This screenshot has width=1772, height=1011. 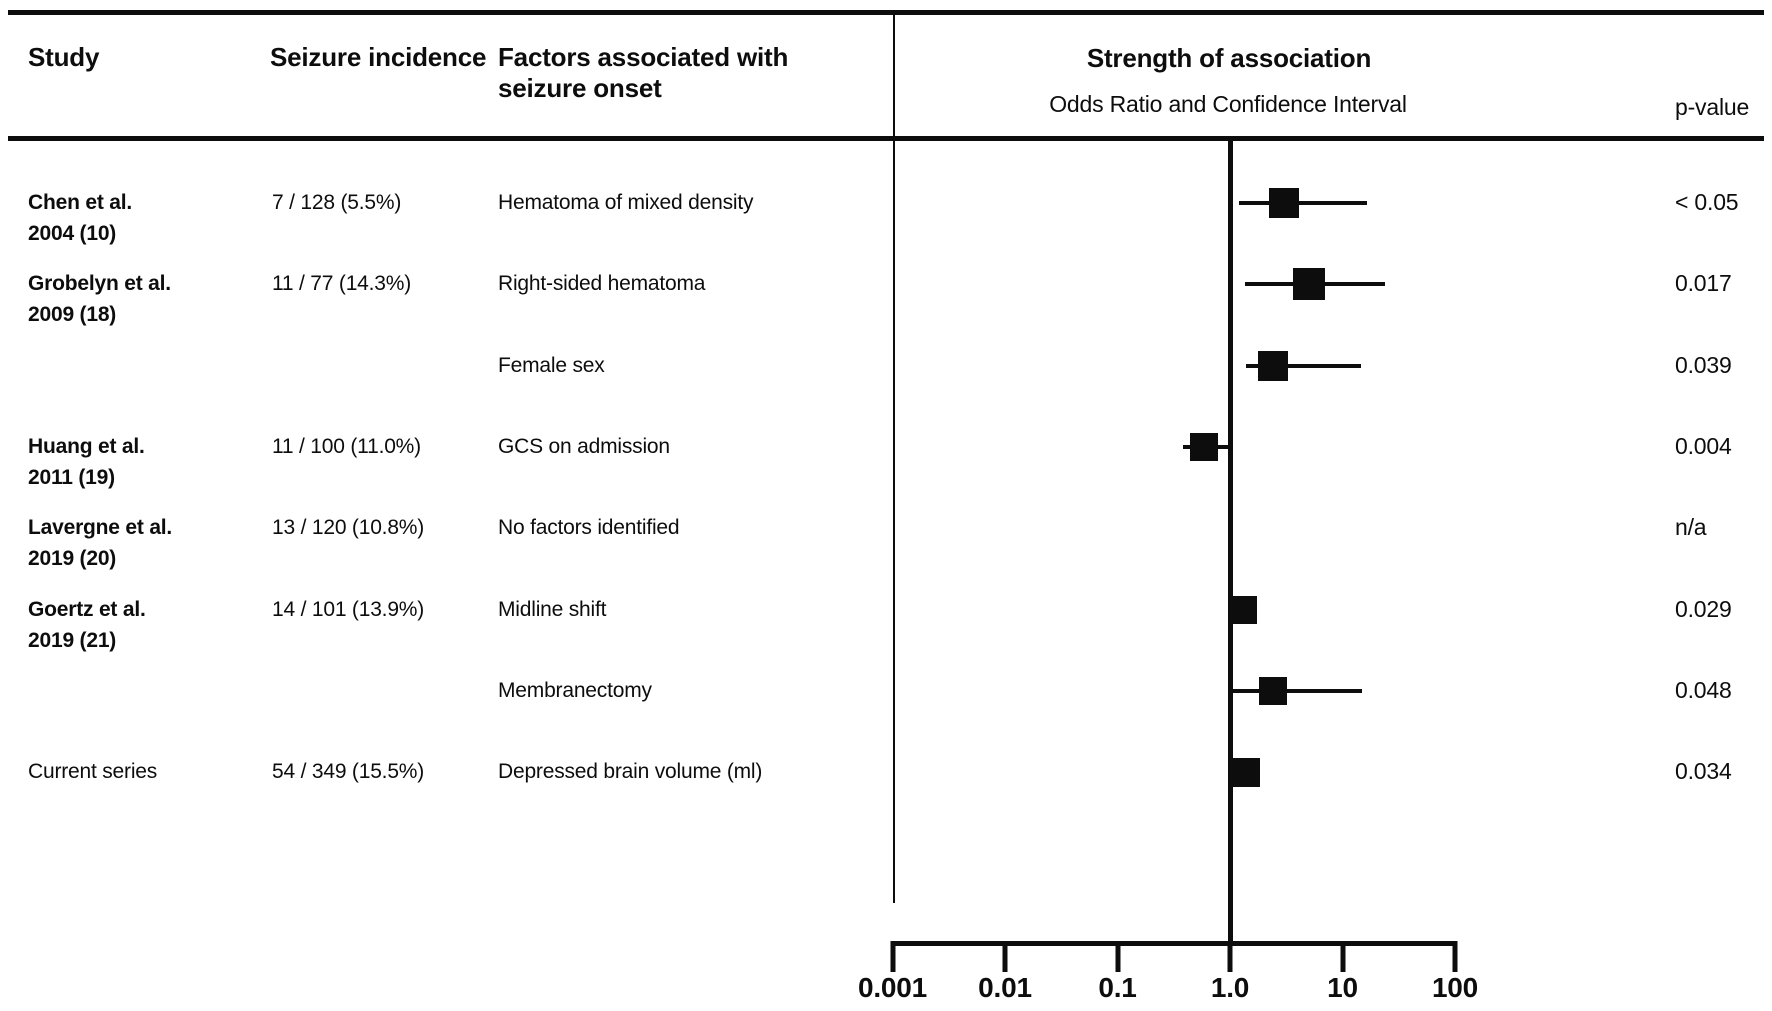 I want to click on study-label-line2: 2004 (10), so click(x=72, y=233).